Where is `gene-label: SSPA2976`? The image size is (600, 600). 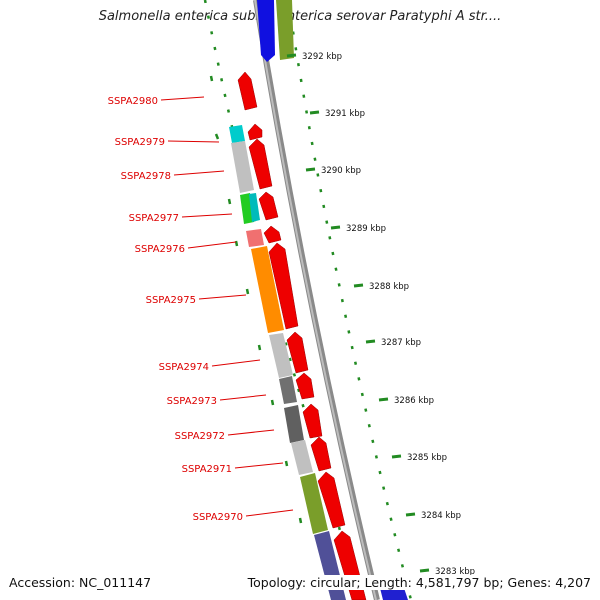 gene-label: SSPA2976 is located at coordinates (160, 249).